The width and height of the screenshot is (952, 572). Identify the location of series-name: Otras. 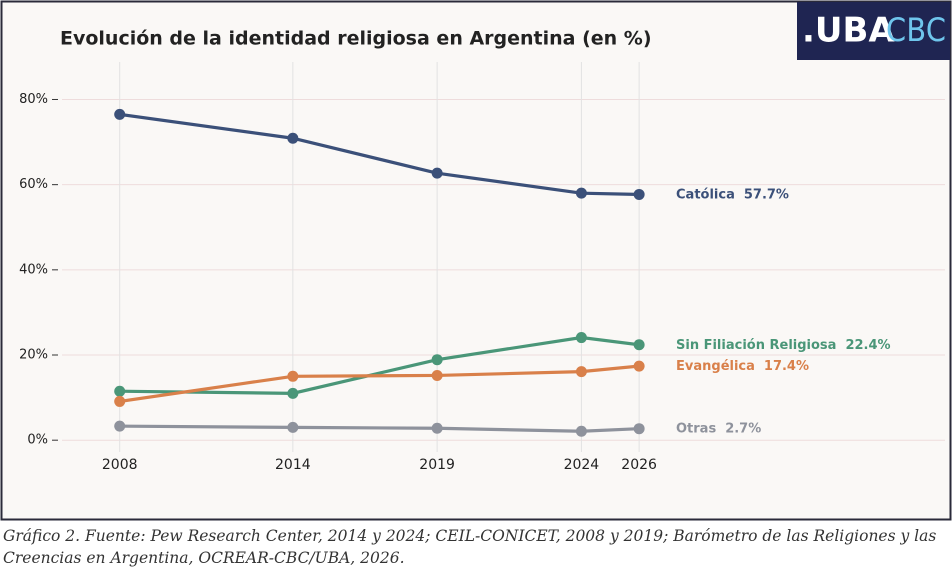
(696, 428).